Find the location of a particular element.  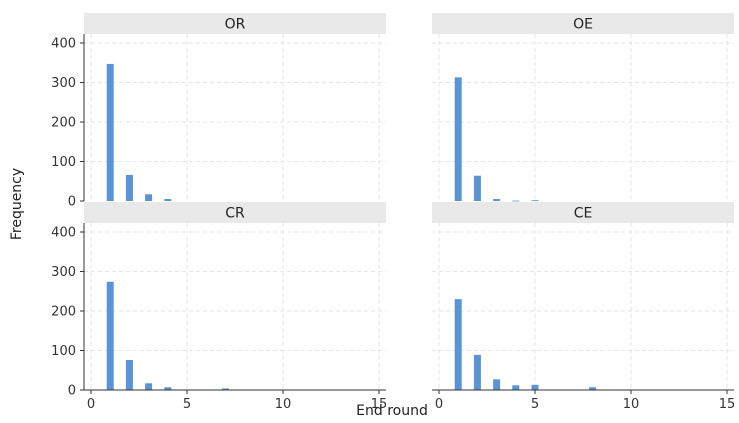

panel-title: CR is located at coordinates (235, 214).